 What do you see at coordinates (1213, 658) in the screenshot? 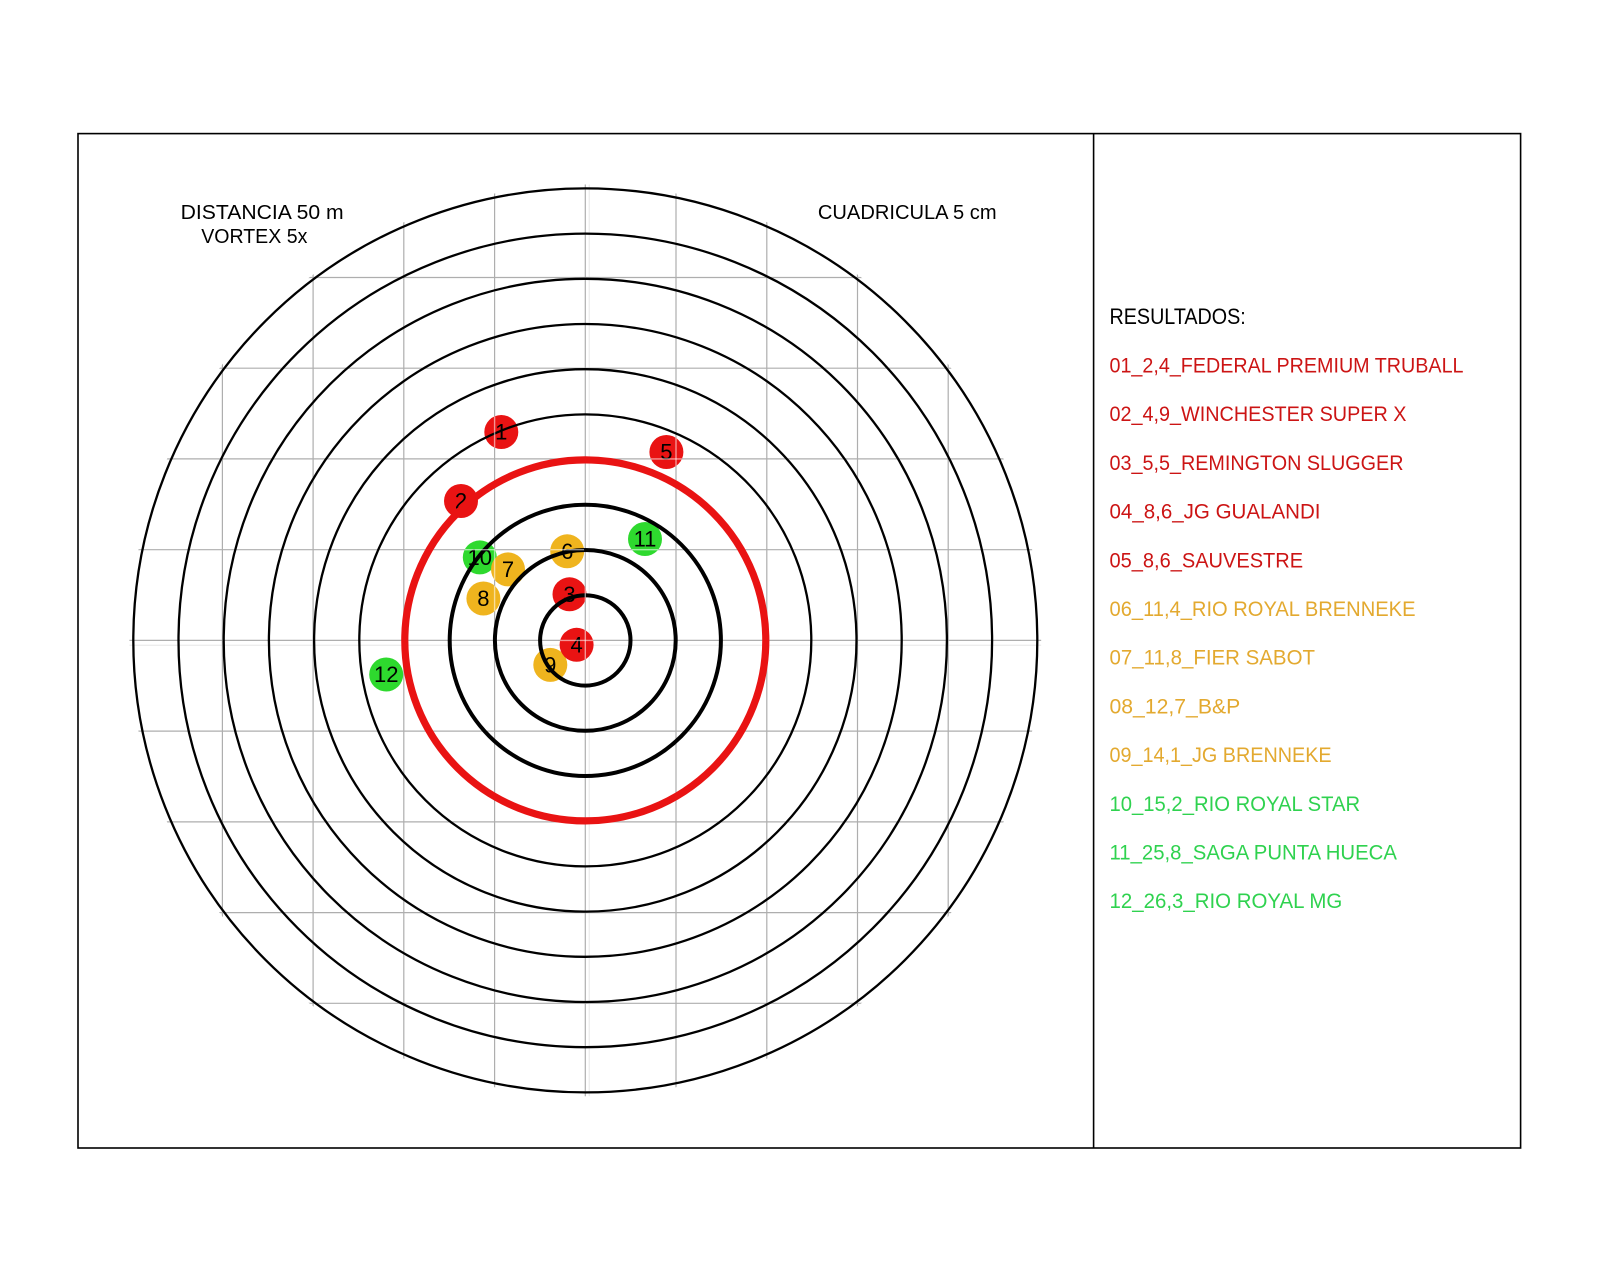
I see `svg-text: 07_11,8_FIER SABOT` at bounding box center [1213, 658].